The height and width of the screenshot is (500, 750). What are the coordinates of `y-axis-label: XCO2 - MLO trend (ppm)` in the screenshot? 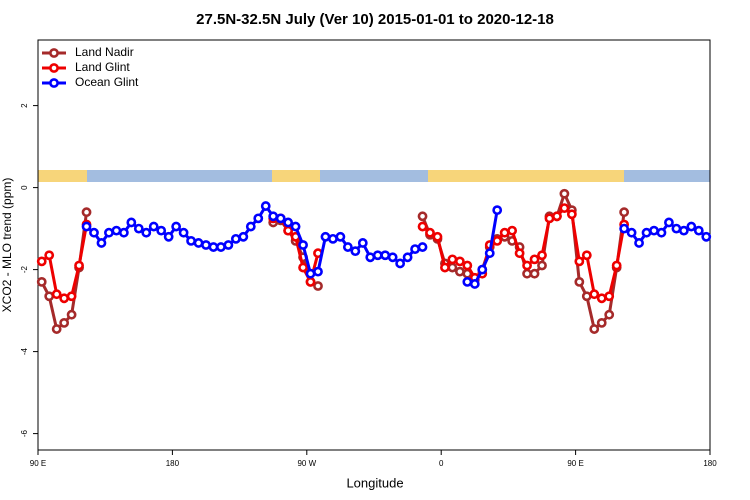 It's located at (7, 245).